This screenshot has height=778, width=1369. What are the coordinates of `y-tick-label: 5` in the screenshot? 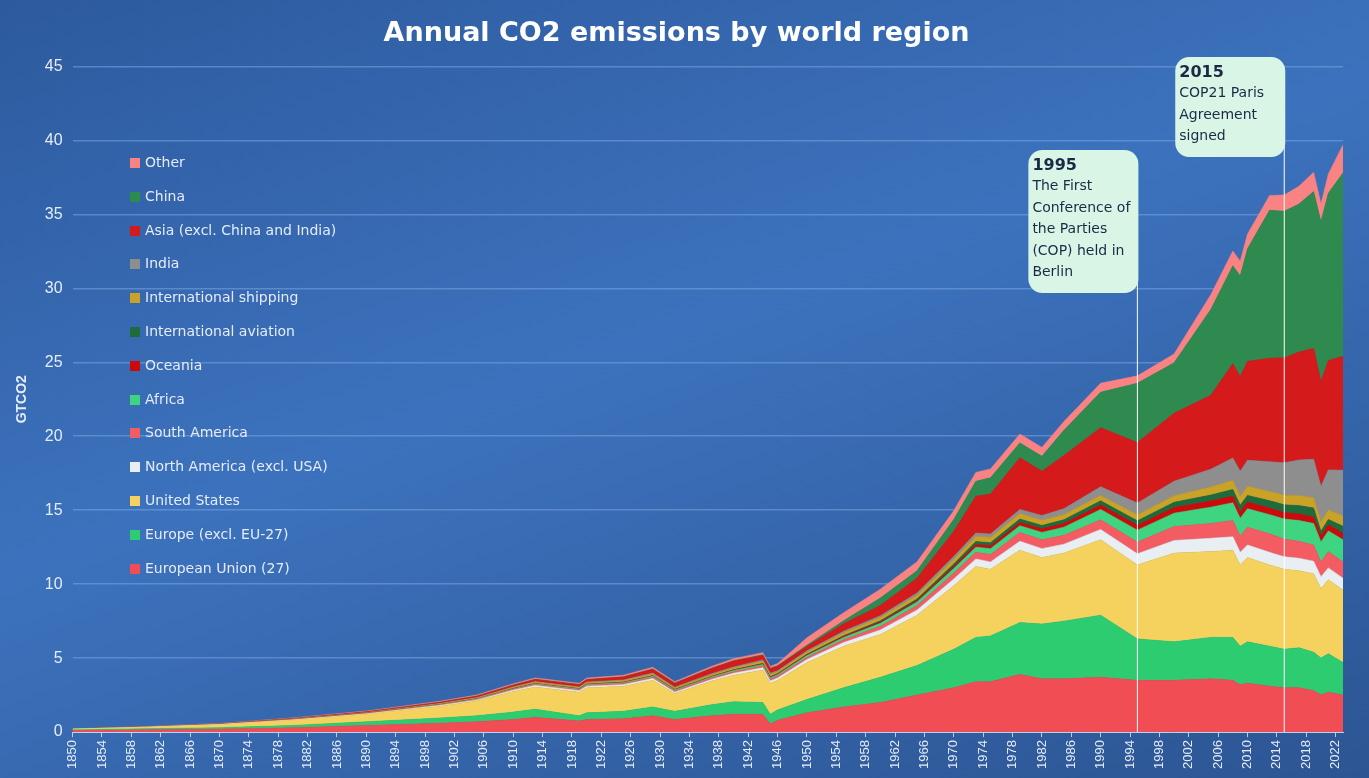 It's located at (58, 657).